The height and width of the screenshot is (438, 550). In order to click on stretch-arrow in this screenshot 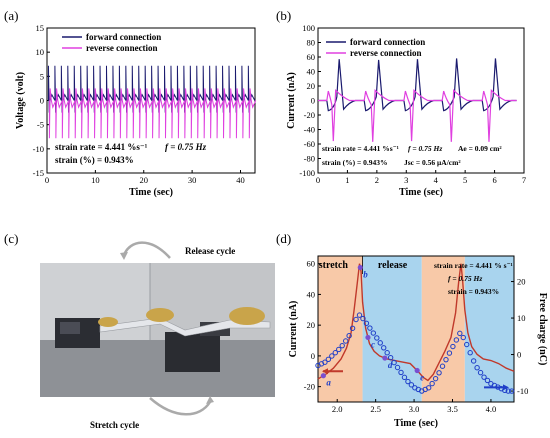, I will do `click(180, 406)`.